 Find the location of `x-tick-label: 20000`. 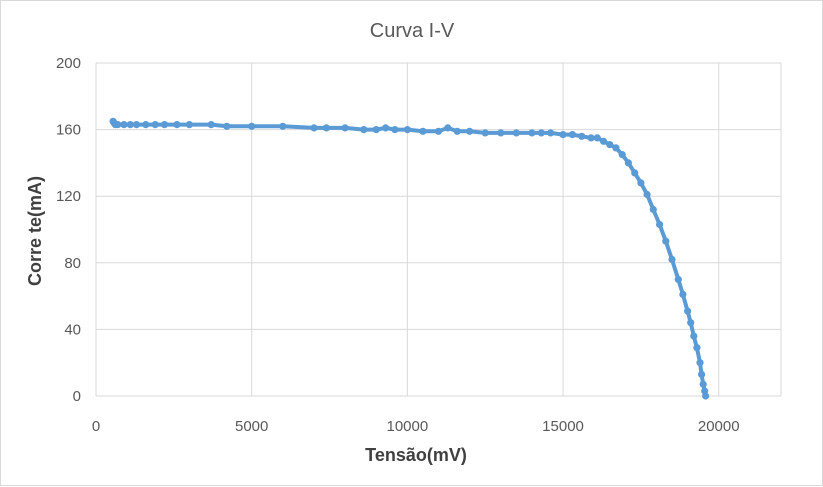

x-tick-label: 20000 is located at coordinates (719, 426).